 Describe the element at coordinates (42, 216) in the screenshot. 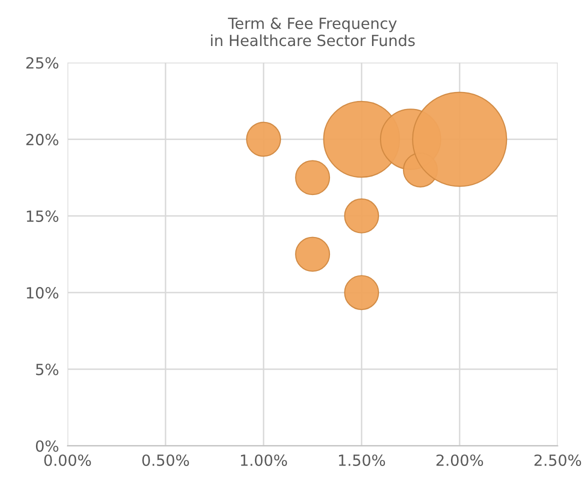

I see `y-tick-label: 15%` at that location.